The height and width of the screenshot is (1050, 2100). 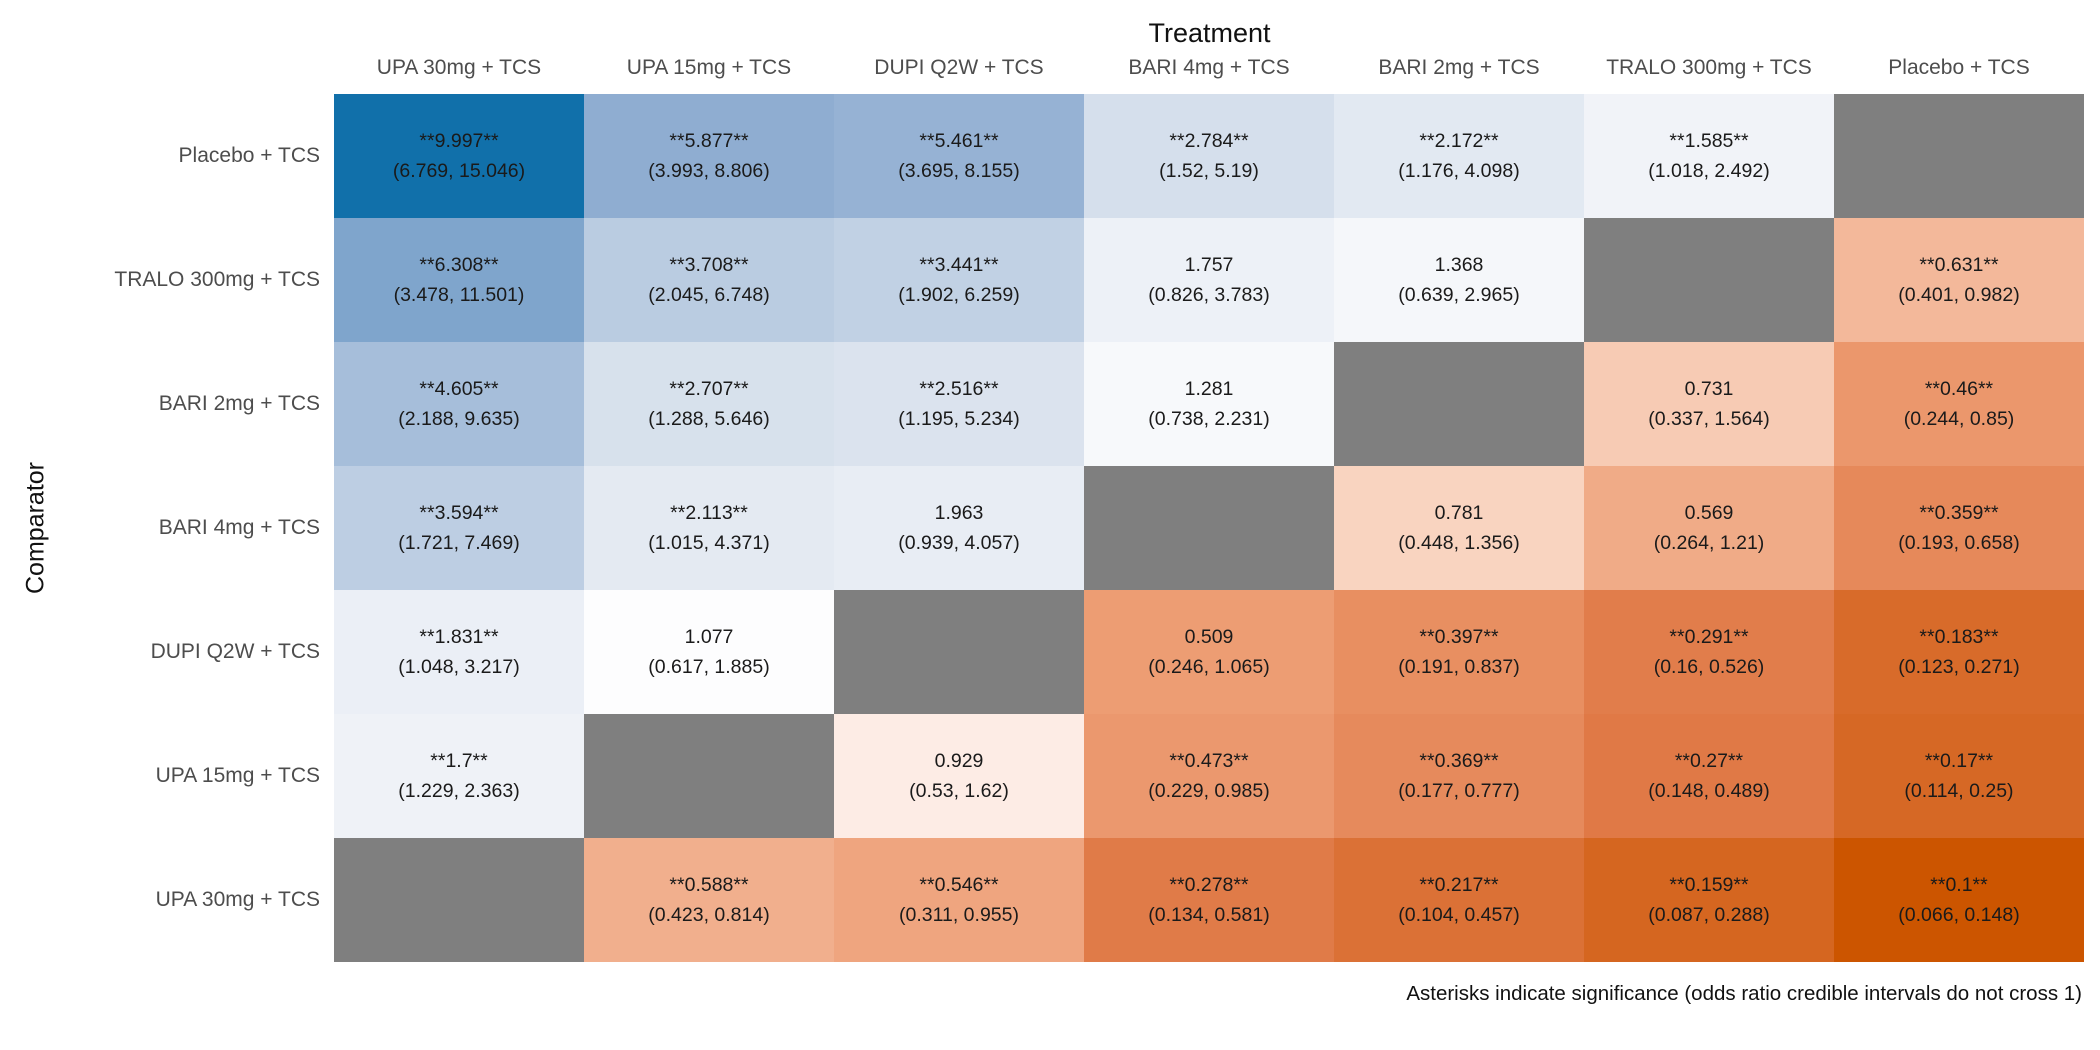 I want to click on cell-value: **0.159**, so click(x=1709, y=885).